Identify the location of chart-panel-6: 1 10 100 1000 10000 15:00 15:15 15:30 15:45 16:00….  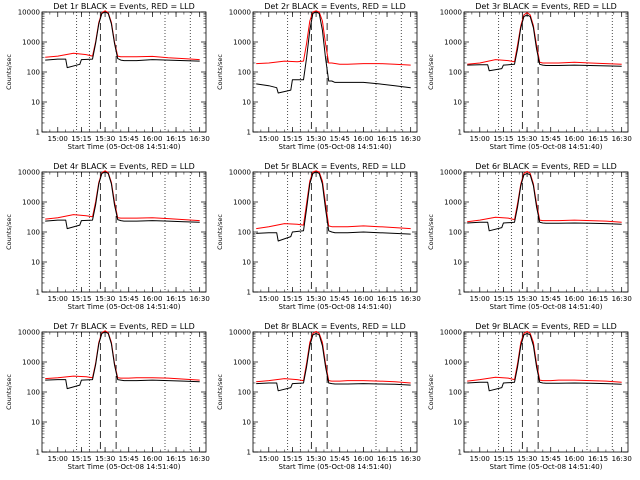
(529, 236).